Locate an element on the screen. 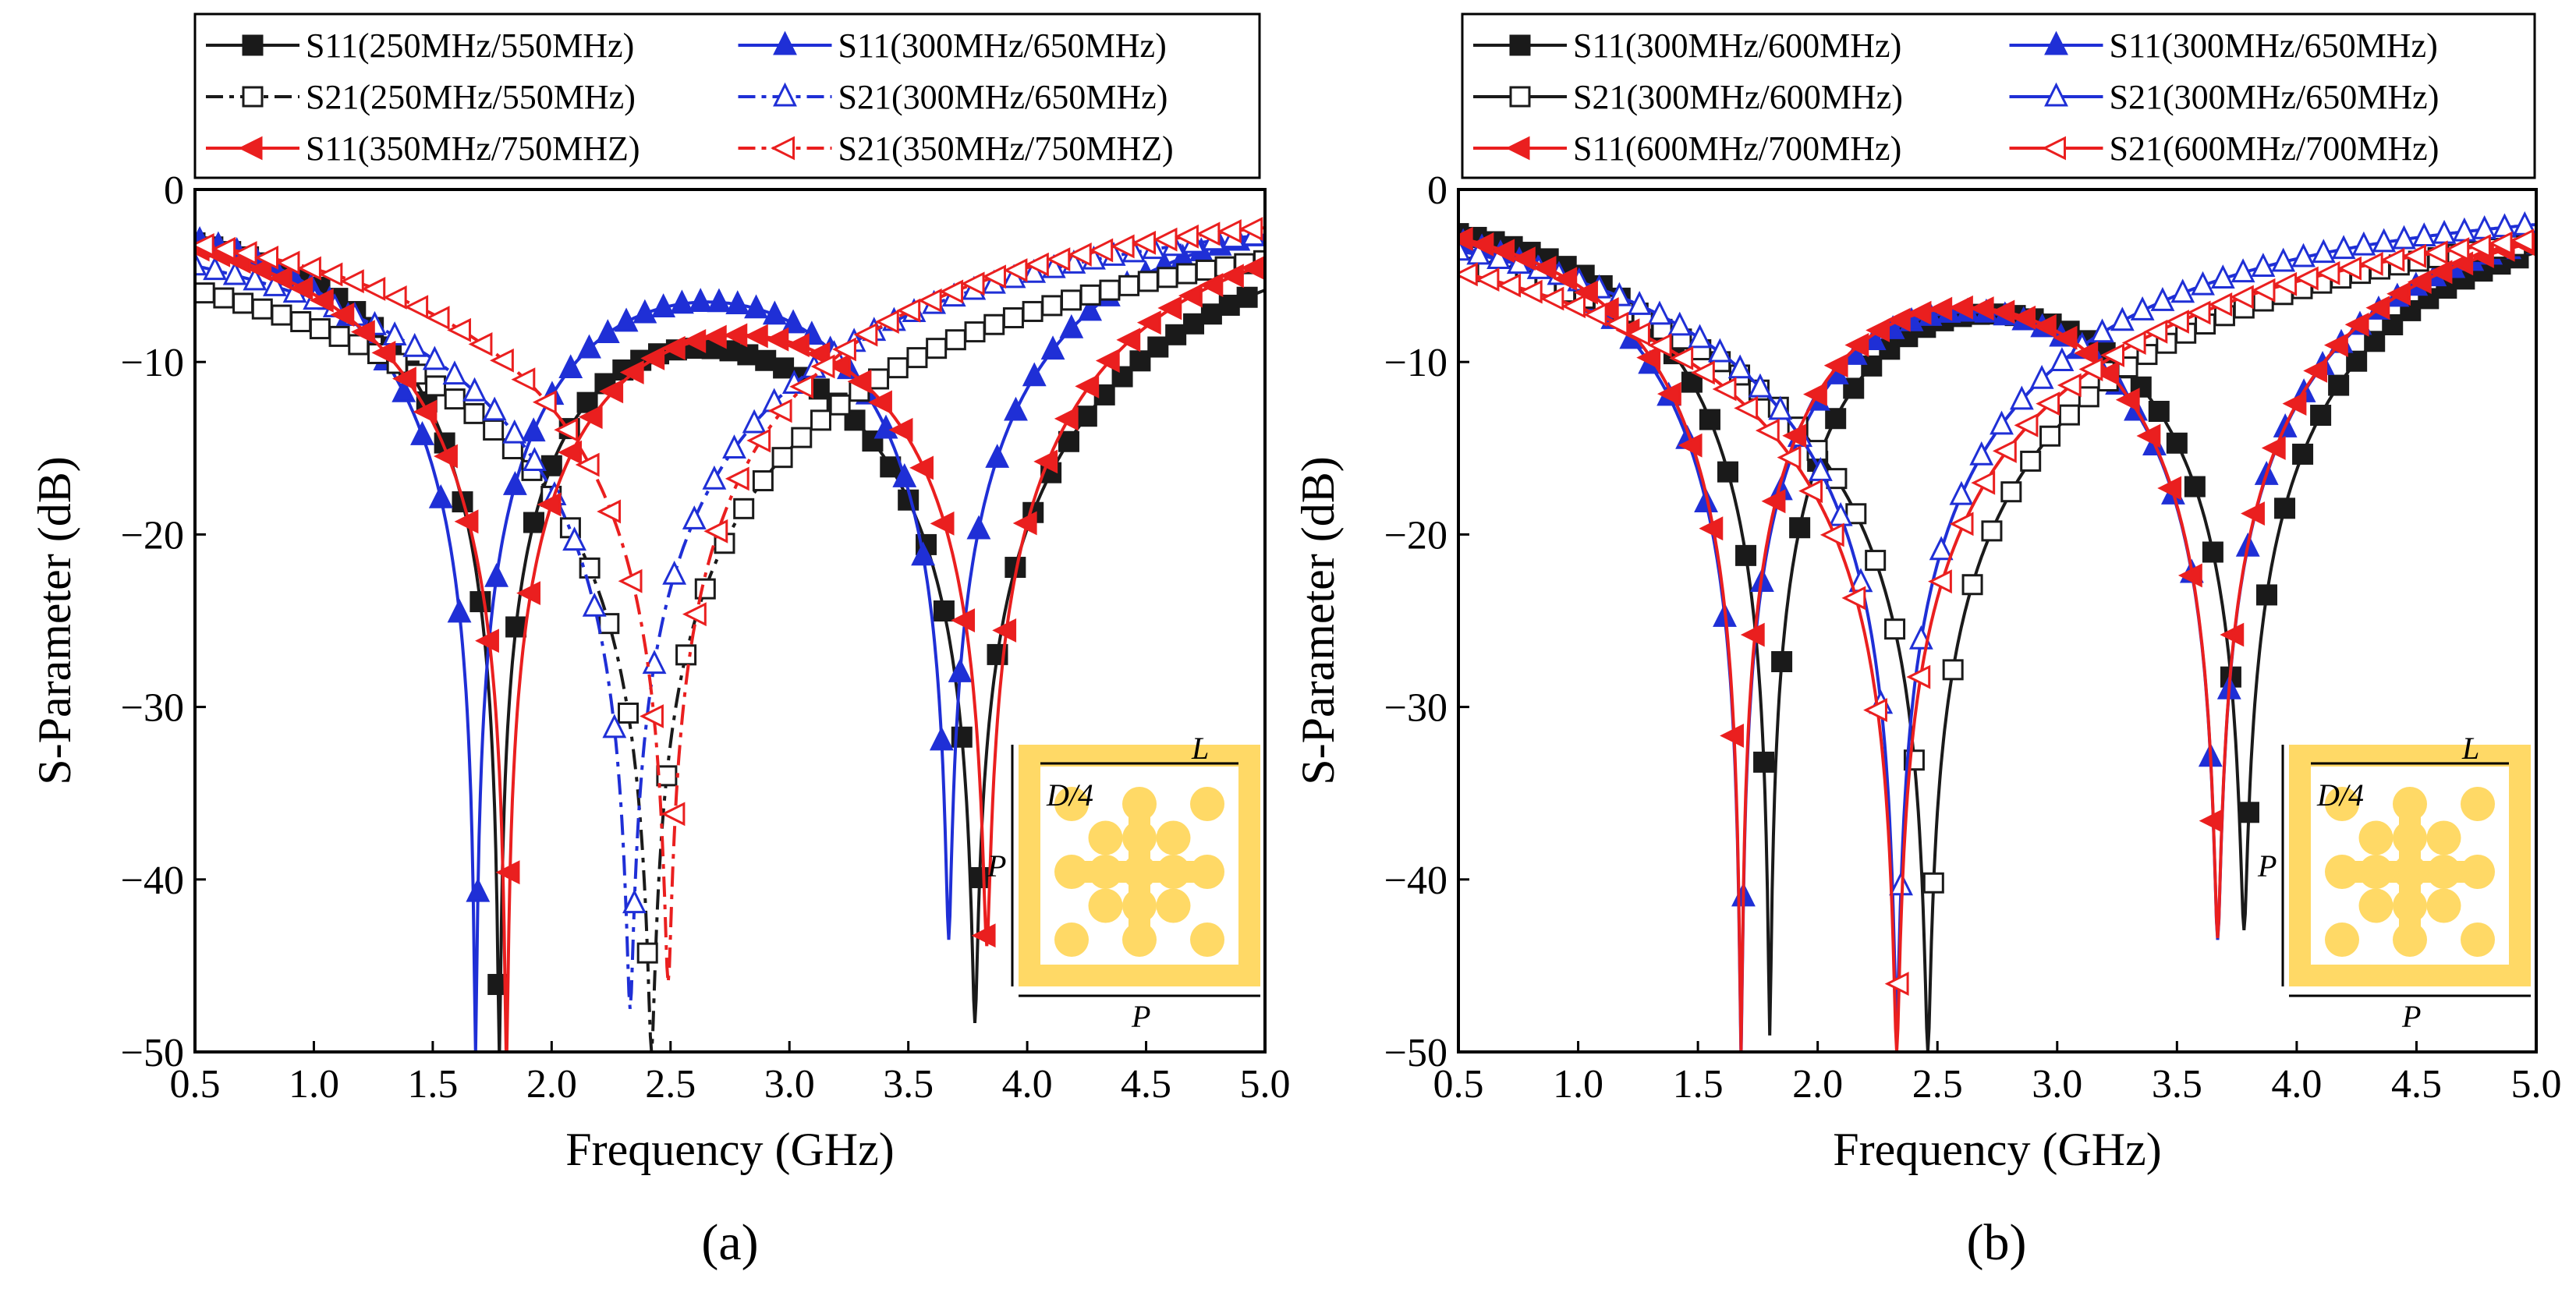  y-tick-label-3: −30 is located at coordinates (1416, 709).